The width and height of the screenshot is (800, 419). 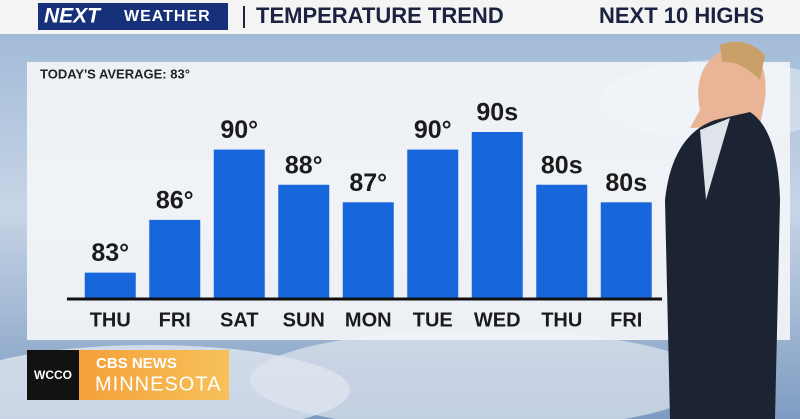 I want to click on x-tick-label: WED, so click(x=497, y=320).